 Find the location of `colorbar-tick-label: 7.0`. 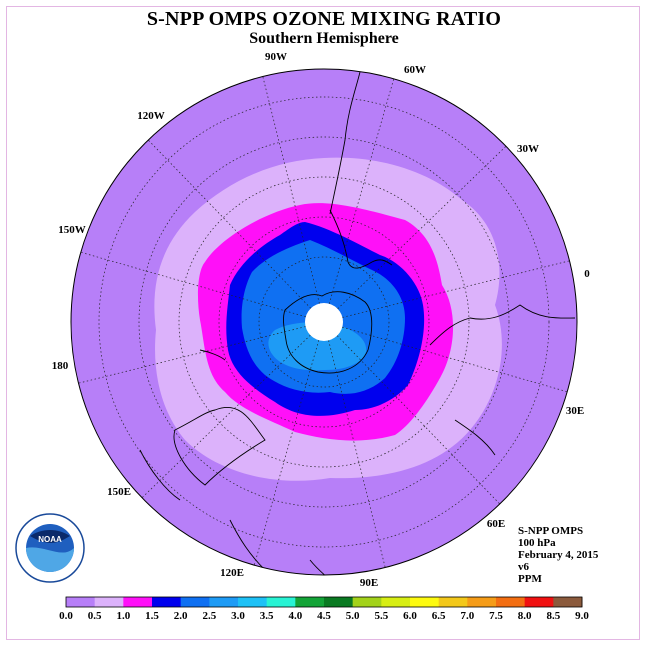

colorbar-tick-label: 7.0 is located at coordinates (467, 616).